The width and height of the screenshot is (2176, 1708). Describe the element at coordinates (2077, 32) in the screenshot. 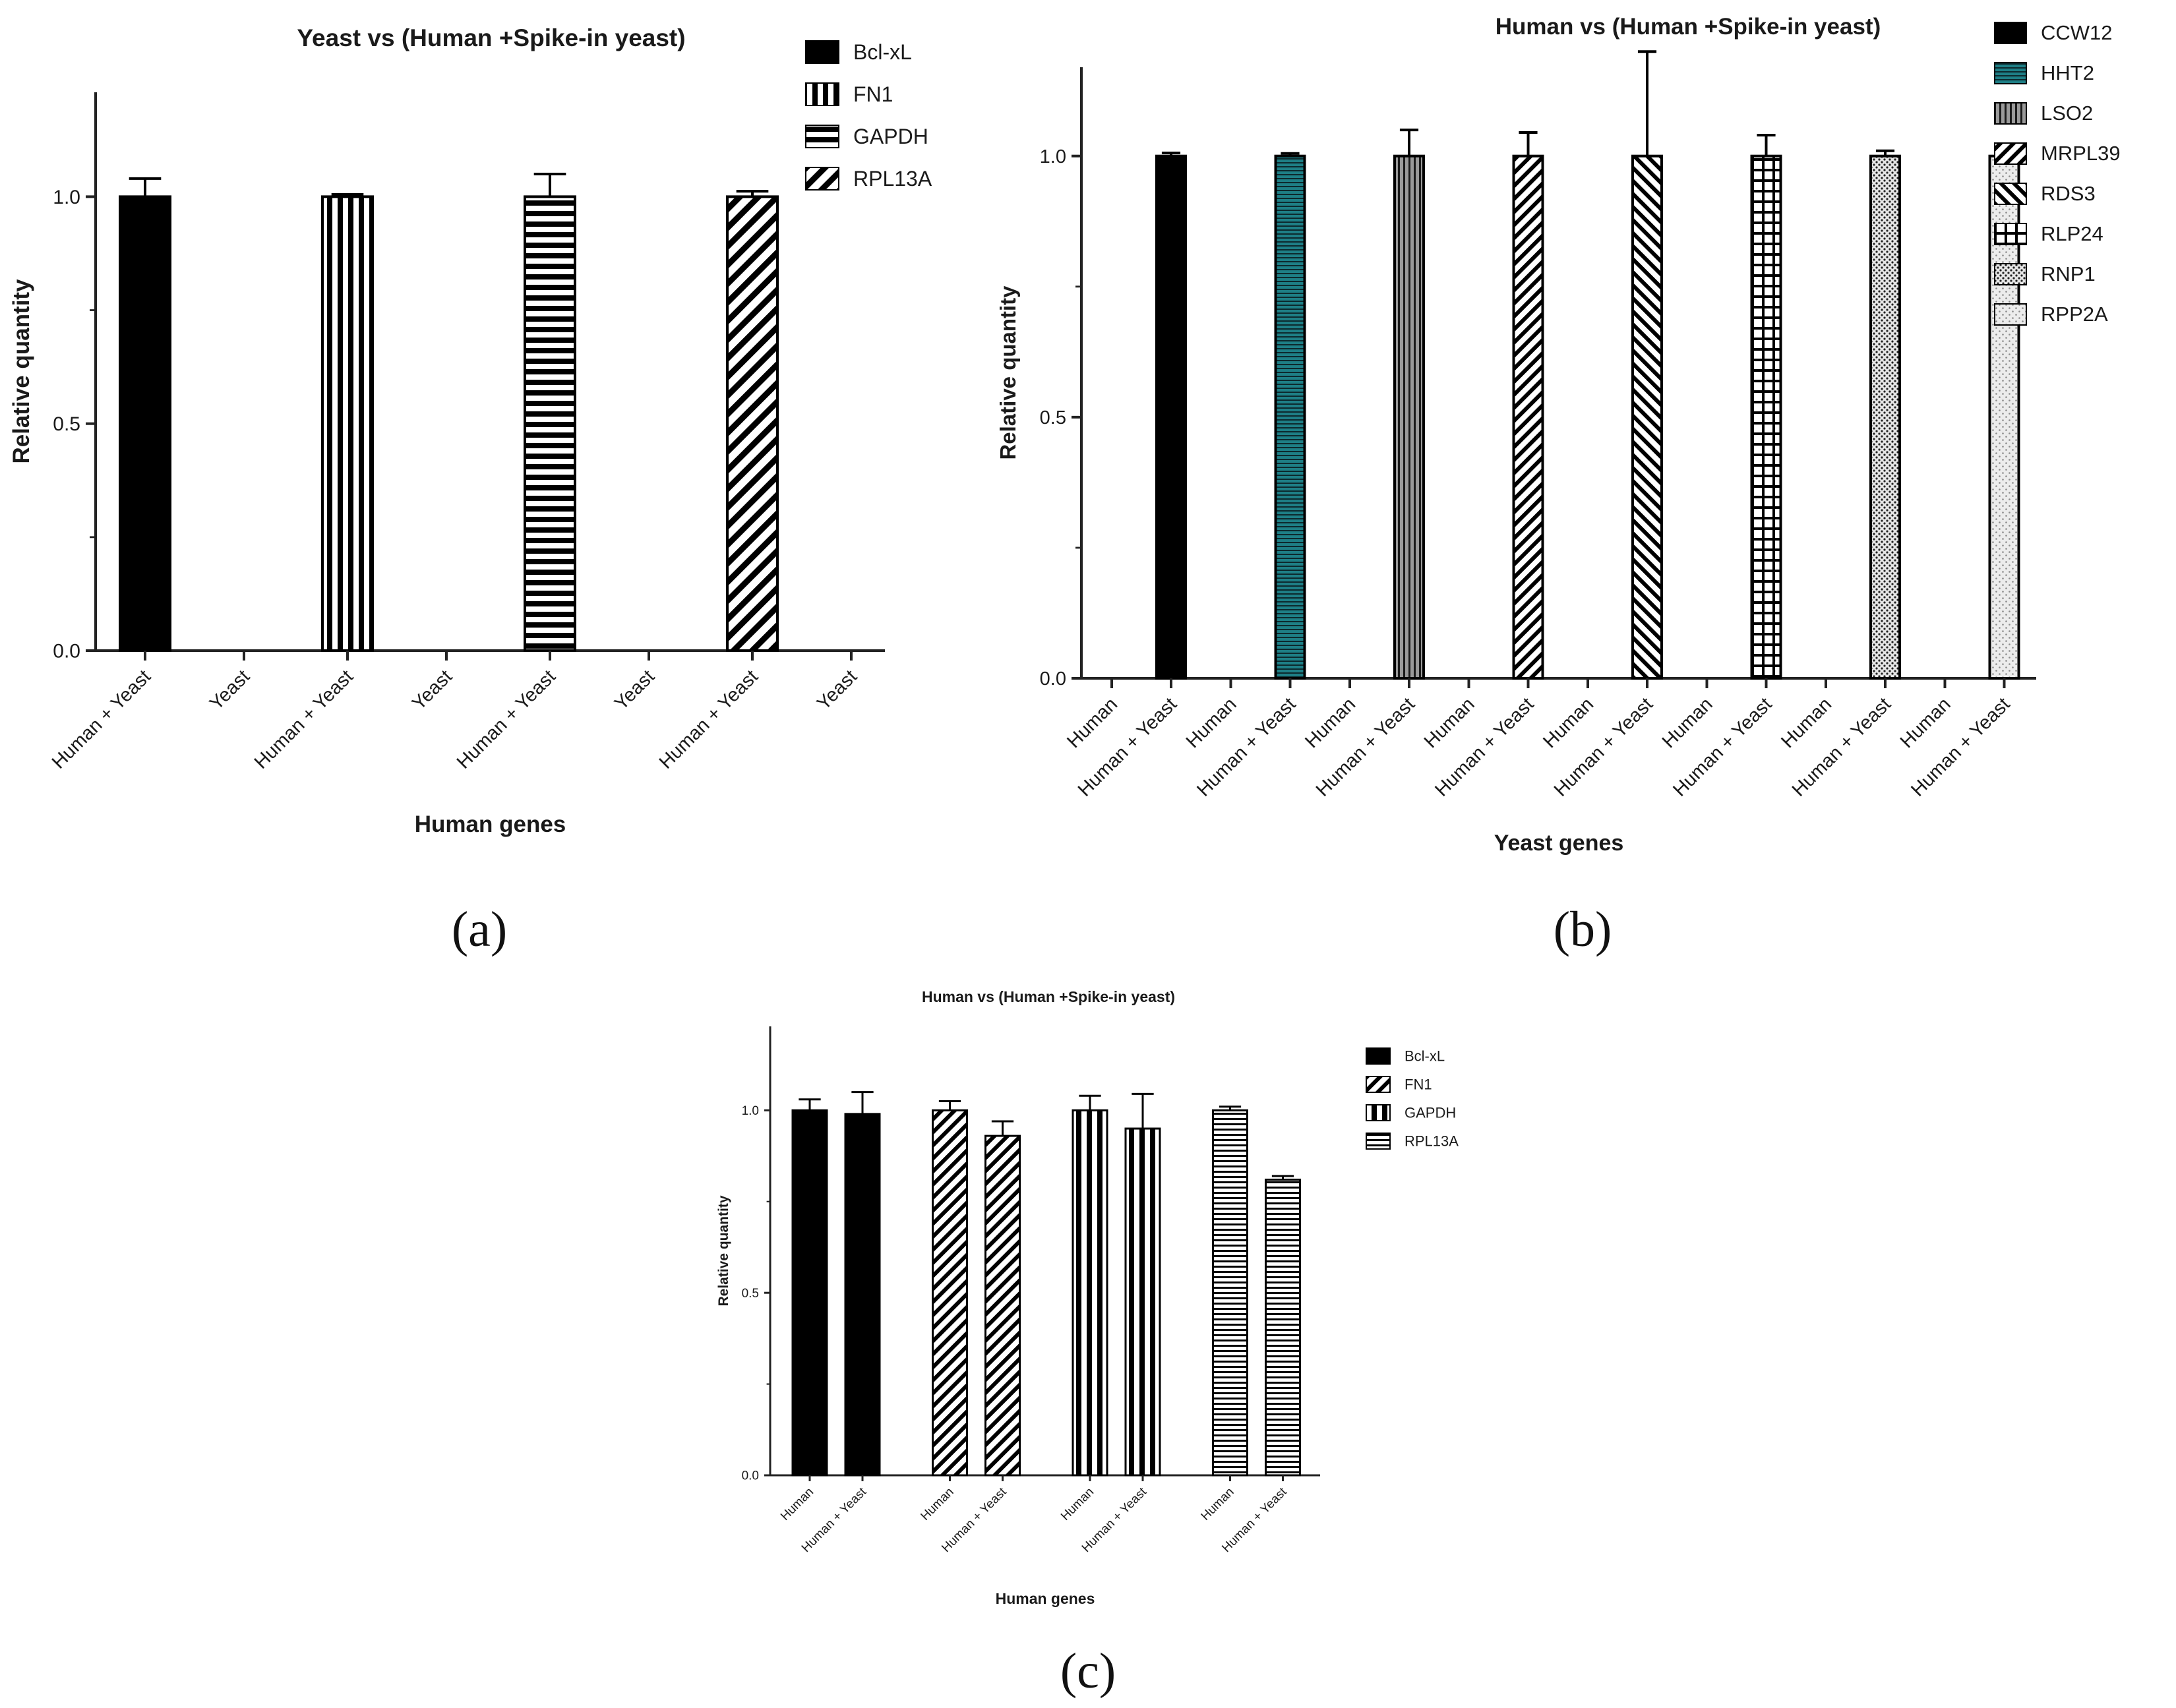

I see `legend-label: CCW12` at that location.